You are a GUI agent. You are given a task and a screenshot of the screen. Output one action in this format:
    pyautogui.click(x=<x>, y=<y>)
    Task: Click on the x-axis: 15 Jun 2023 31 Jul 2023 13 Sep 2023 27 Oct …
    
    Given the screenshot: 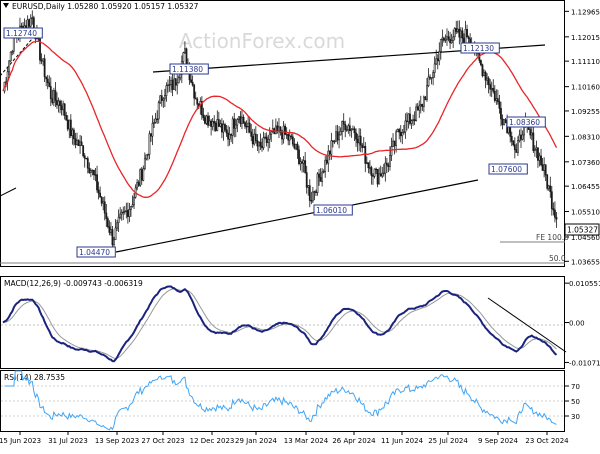 What is the action you would take?
    pyautogui.click(x=284, y=438)
    